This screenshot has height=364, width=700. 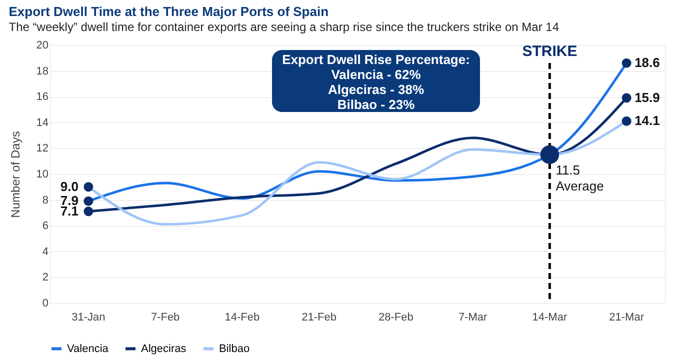 I want to click on y-tick-label: 0, so click(x=45, y=304).